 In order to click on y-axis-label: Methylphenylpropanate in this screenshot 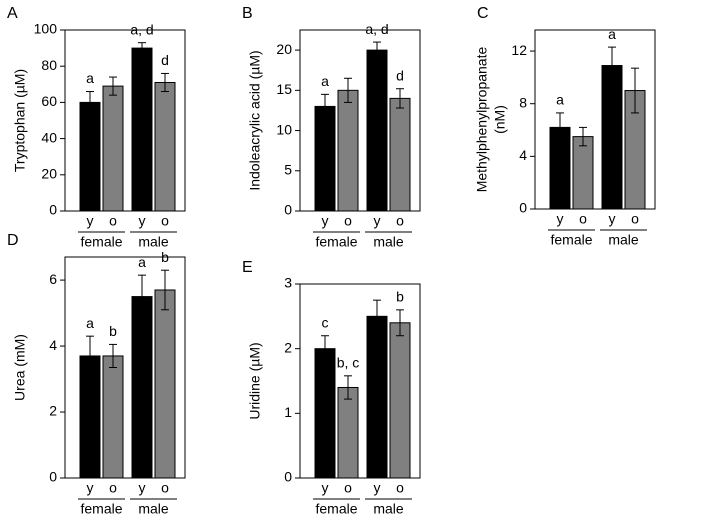, I will do `click(482, 120)`.